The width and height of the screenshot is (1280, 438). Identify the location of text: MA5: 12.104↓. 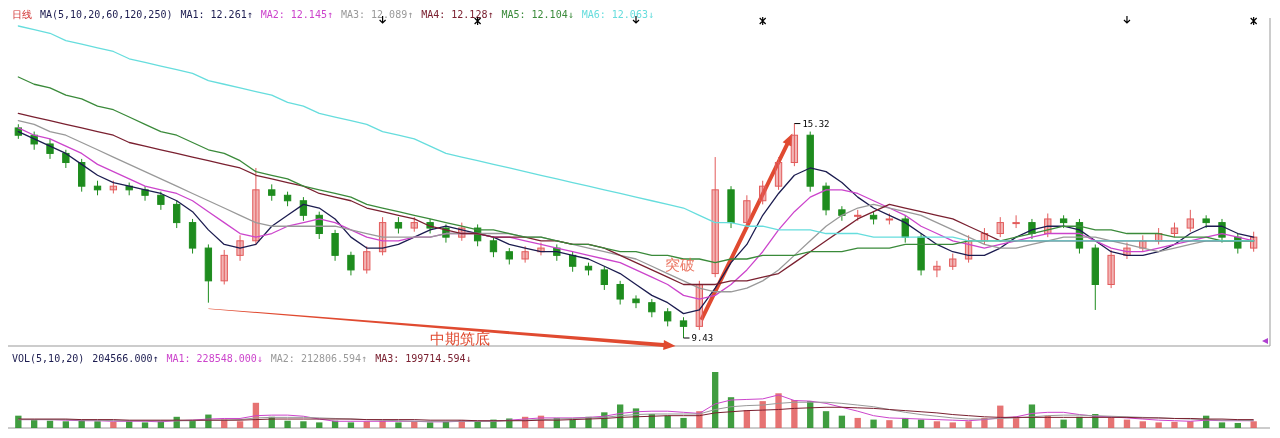
(537, 14).